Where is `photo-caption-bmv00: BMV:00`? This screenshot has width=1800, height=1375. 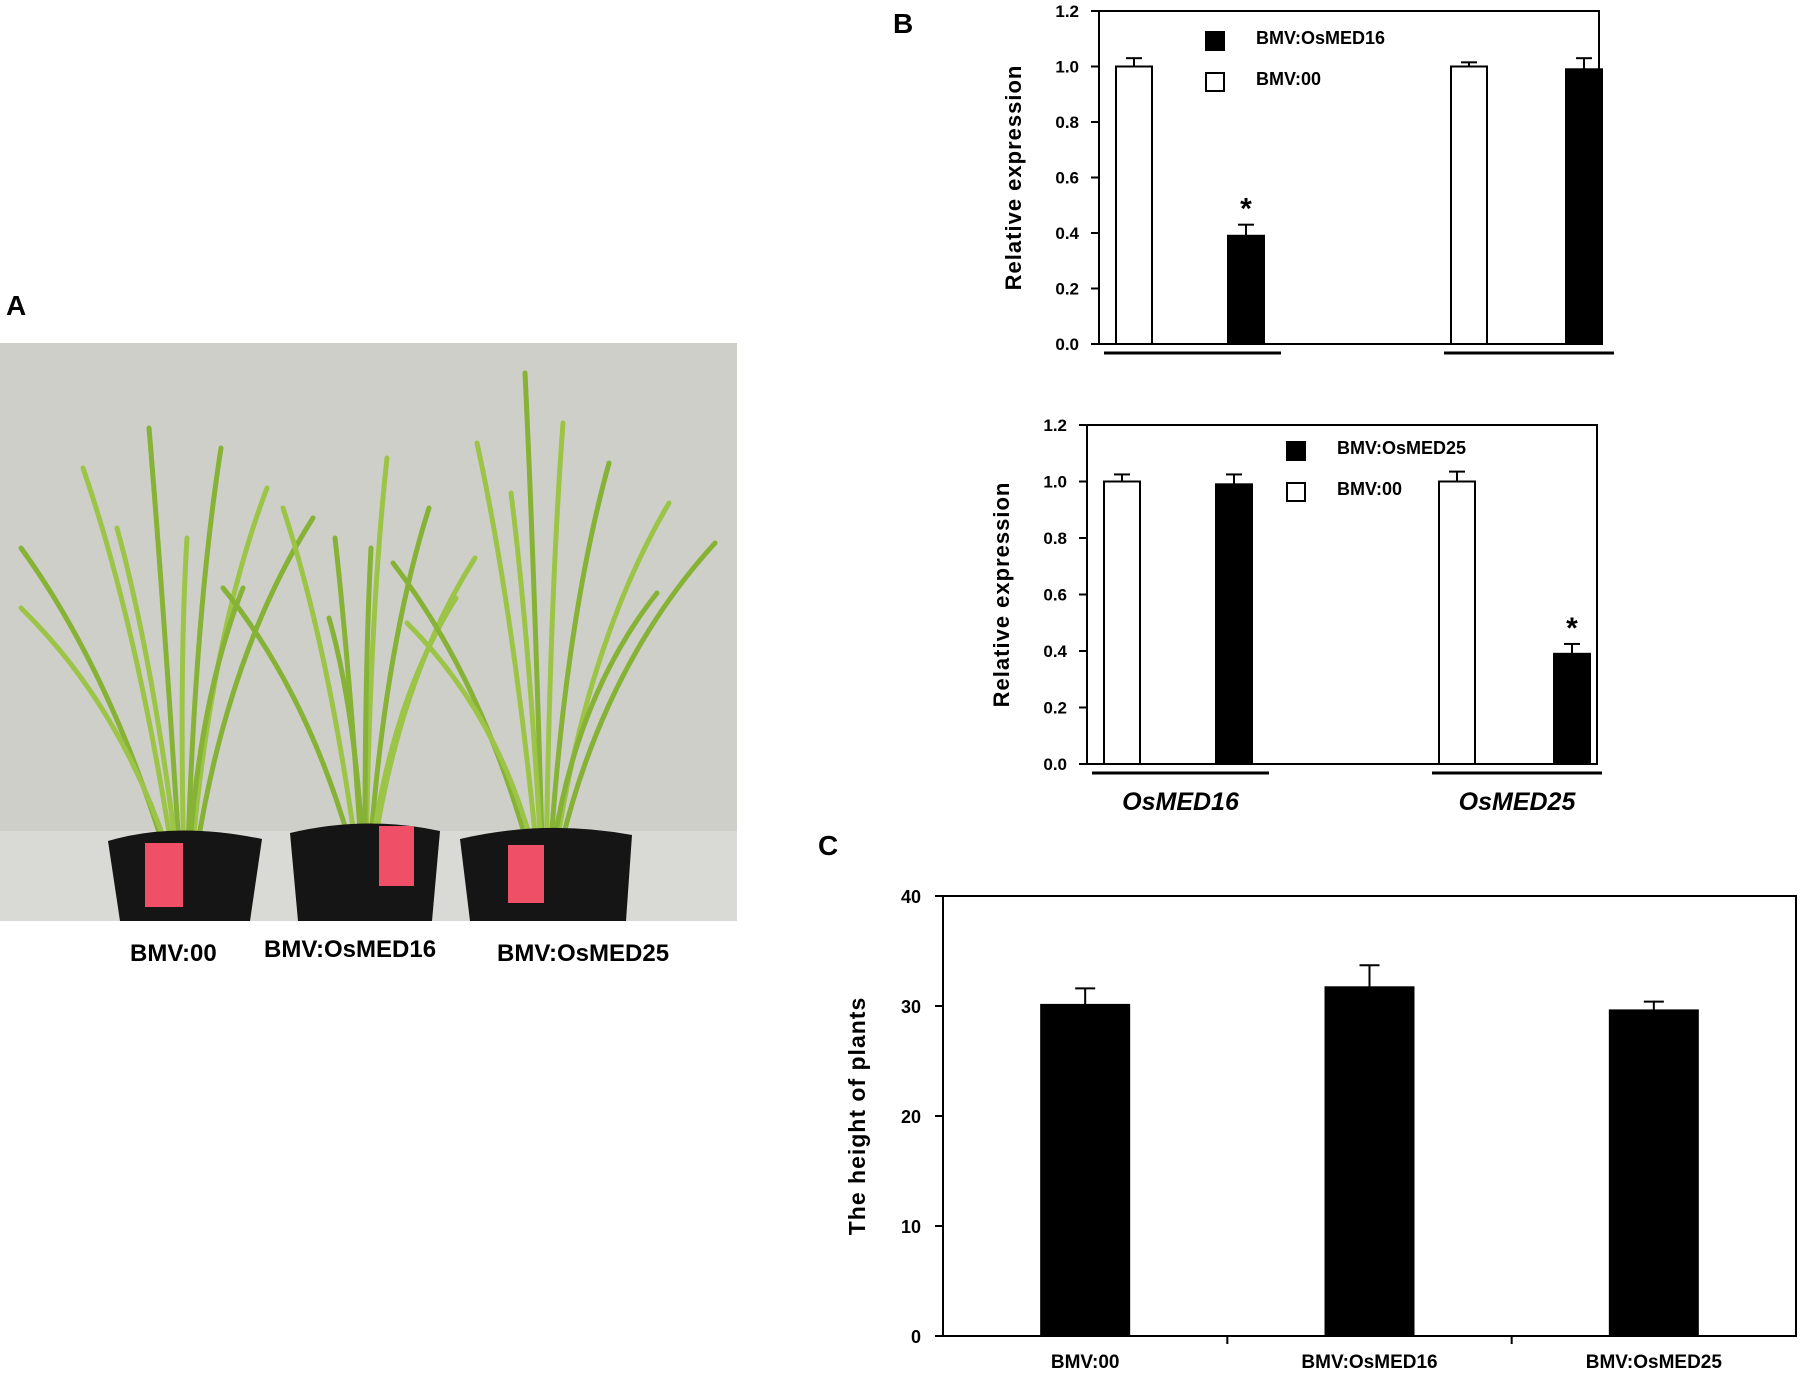
photo-caption-bmv00: BMV:00 is located at coordinates (173, 953).